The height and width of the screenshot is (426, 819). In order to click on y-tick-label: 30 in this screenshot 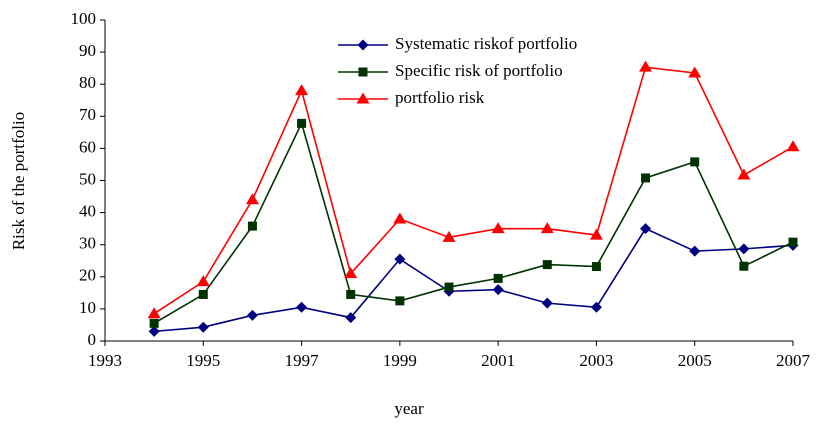, I will do `click(87, 243)`.